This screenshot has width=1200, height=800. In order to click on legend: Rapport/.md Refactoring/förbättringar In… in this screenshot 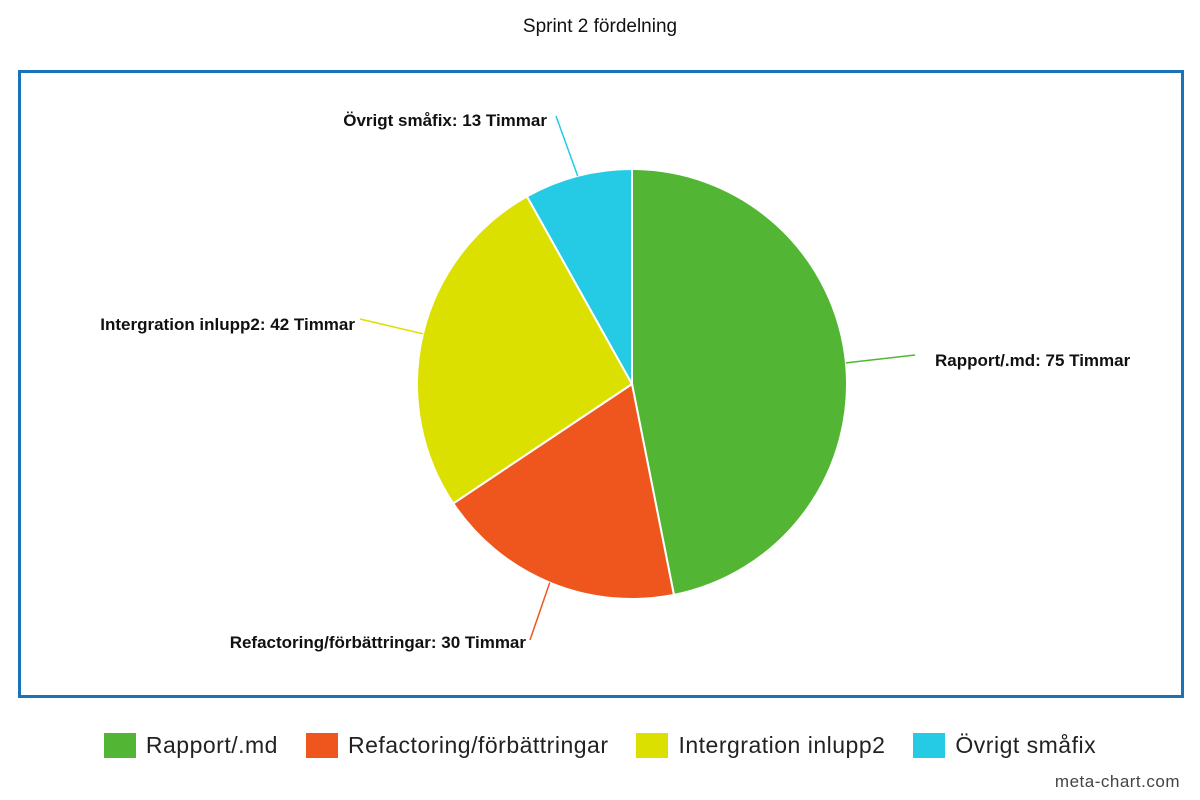, I will do `click(600, 745)`.